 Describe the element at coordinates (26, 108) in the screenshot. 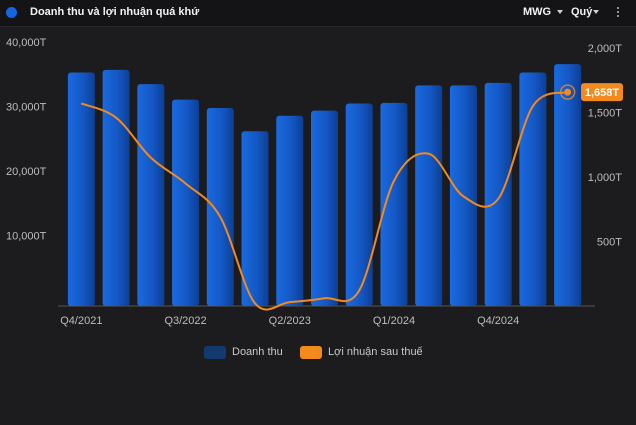

I see `y-left-tick-label: 30,000T` at that location.